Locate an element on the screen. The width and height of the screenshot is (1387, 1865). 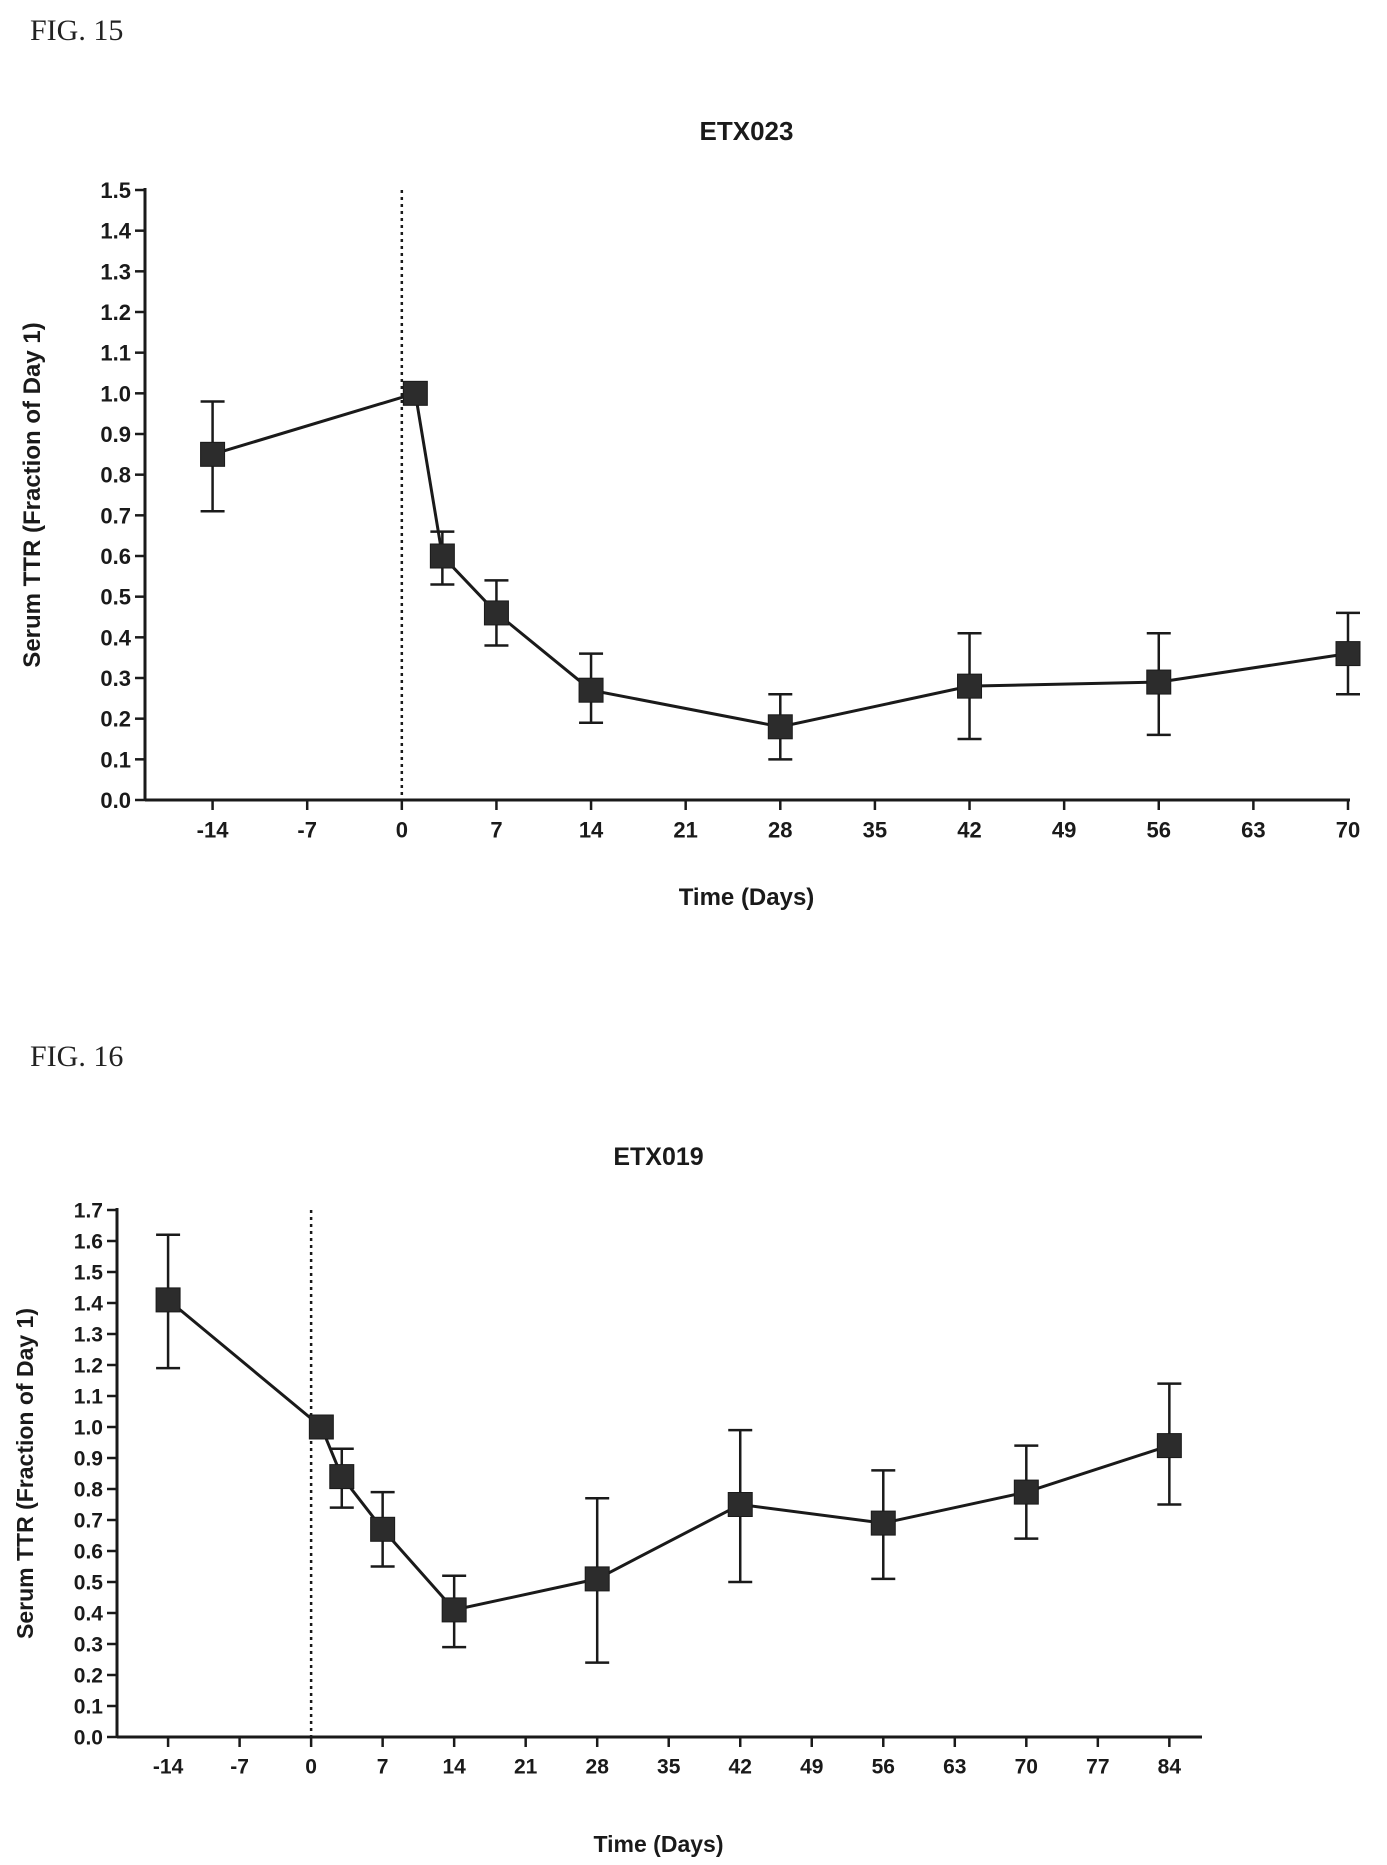
x-tick-label: 77 is located at coordinates (1097, 1766).